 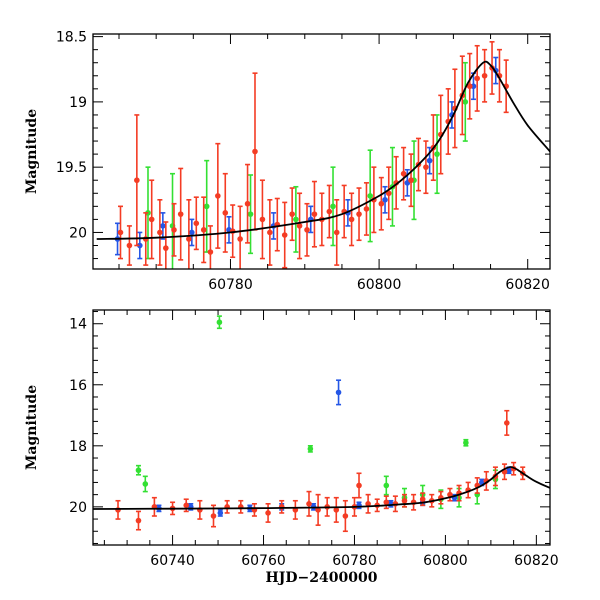 What do you see at coordinates (78, 386) in the screenshot?
I see `bottom-y-tick-label: 16` at bounding box center [78, 386].